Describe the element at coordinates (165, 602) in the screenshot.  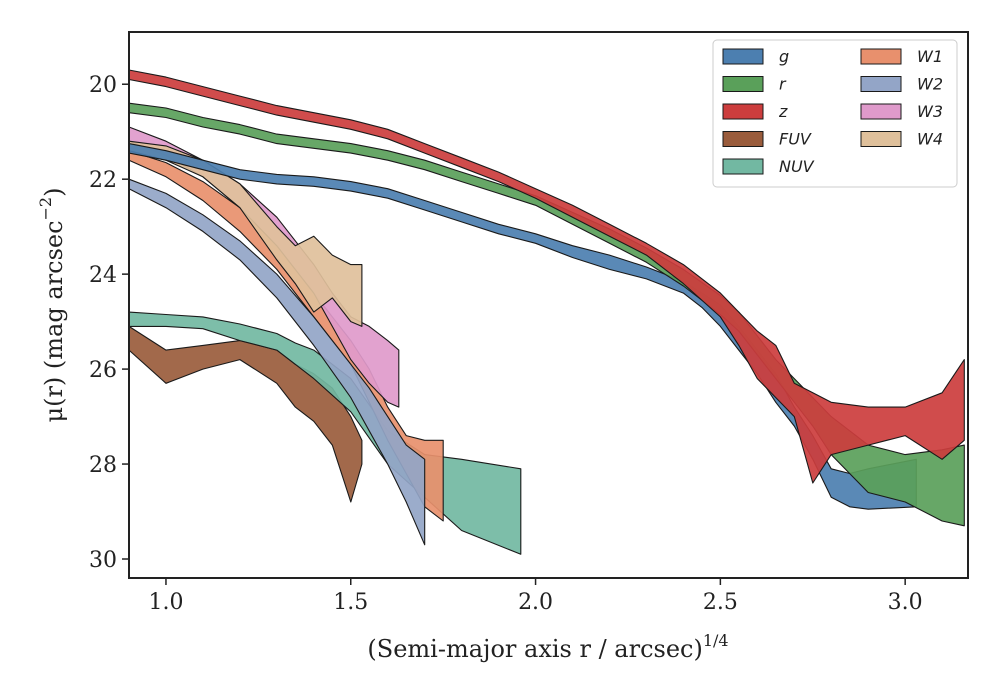
I see `x-tick-label: 1.0` at that location.